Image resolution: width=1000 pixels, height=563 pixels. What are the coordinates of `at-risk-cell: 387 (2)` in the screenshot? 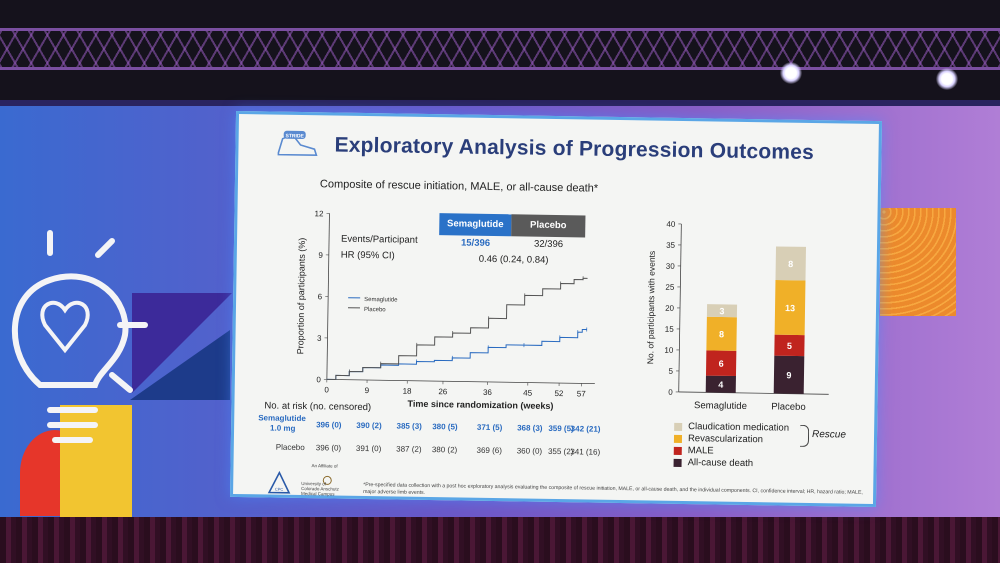 It's located at (409, 449).